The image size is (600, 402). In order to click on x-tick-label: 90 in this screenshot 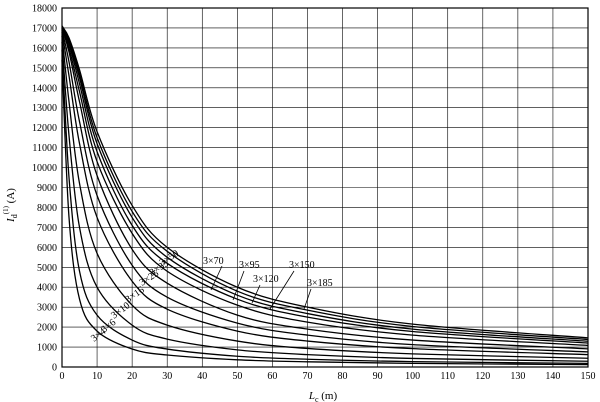, I will do `click(378, 376)`.